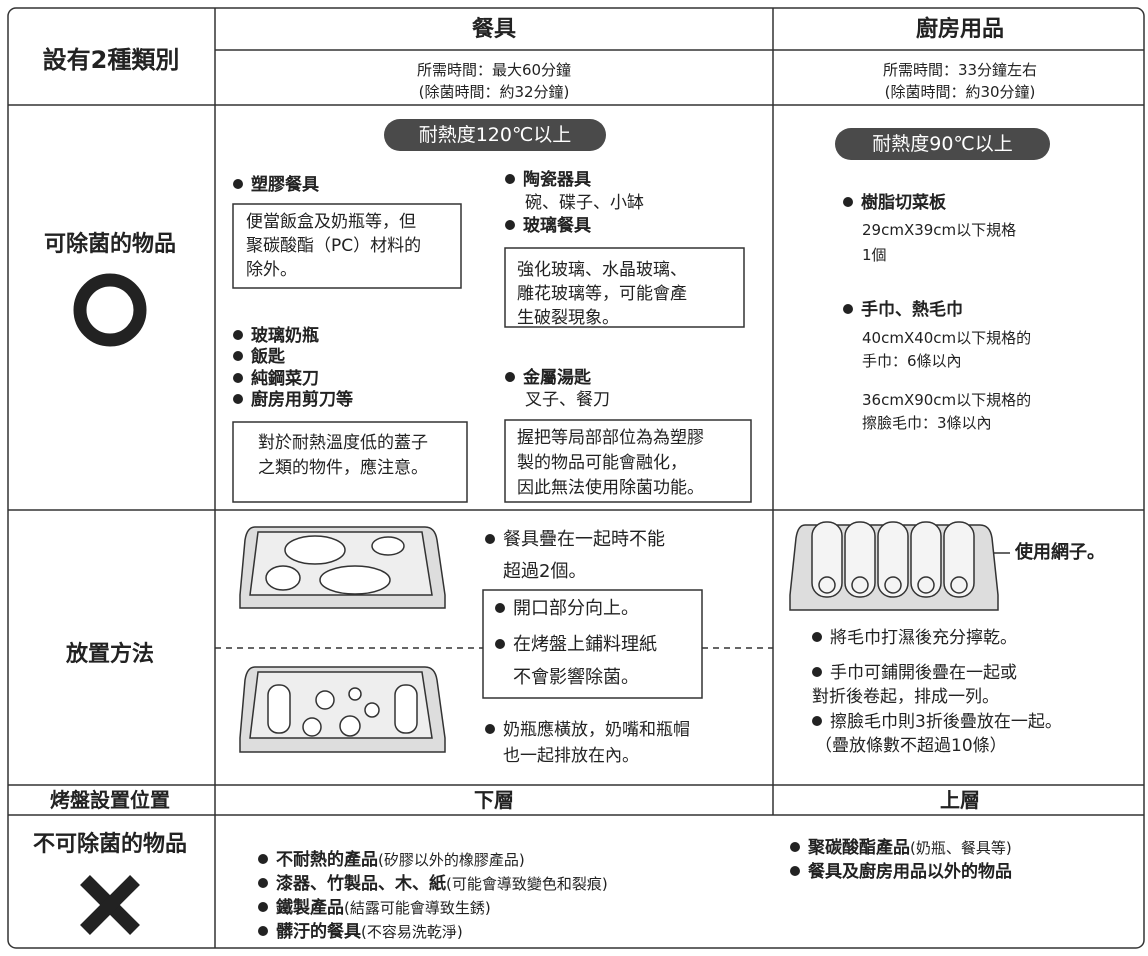 The image size is (1148, 956). What do you see at coordinates (331, 222) in the screenshot?
I see `note: 便當飯盒及奶瓶等，但` at bounding box center [331, 222].